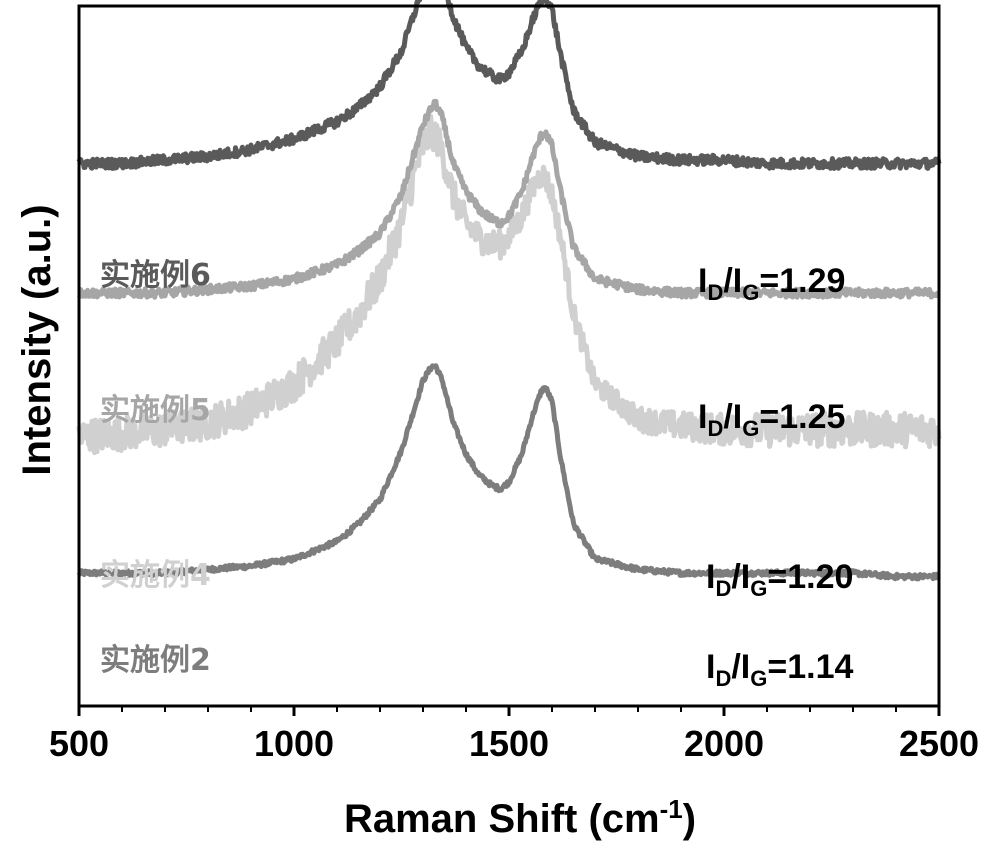 The height and width of the screenshot is (850, 1000). I want to click on y-axis-title: Intensity (a.u.), so click(37, 339).